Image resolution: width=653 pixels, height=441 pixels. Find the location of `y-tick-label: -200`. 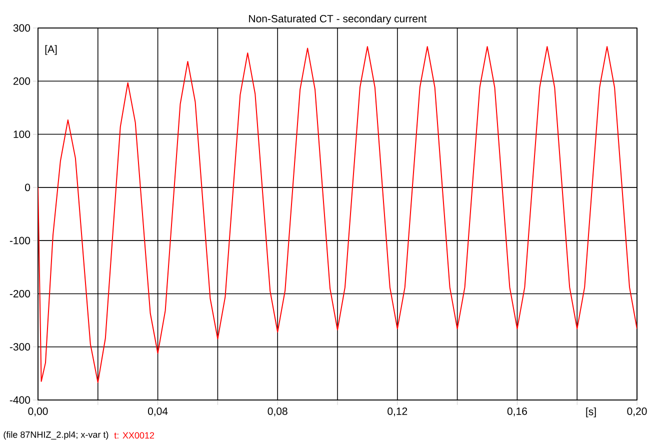

y-tick-label: -200 is located at coordinates (20, 294).